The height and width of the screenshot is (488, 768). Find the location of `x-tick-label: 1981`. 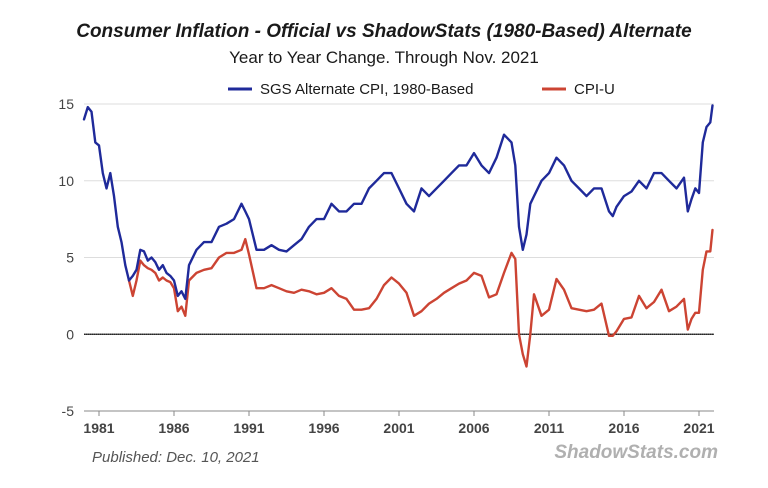

x-tick-label: 1981 is located at coordinates (98, 428).